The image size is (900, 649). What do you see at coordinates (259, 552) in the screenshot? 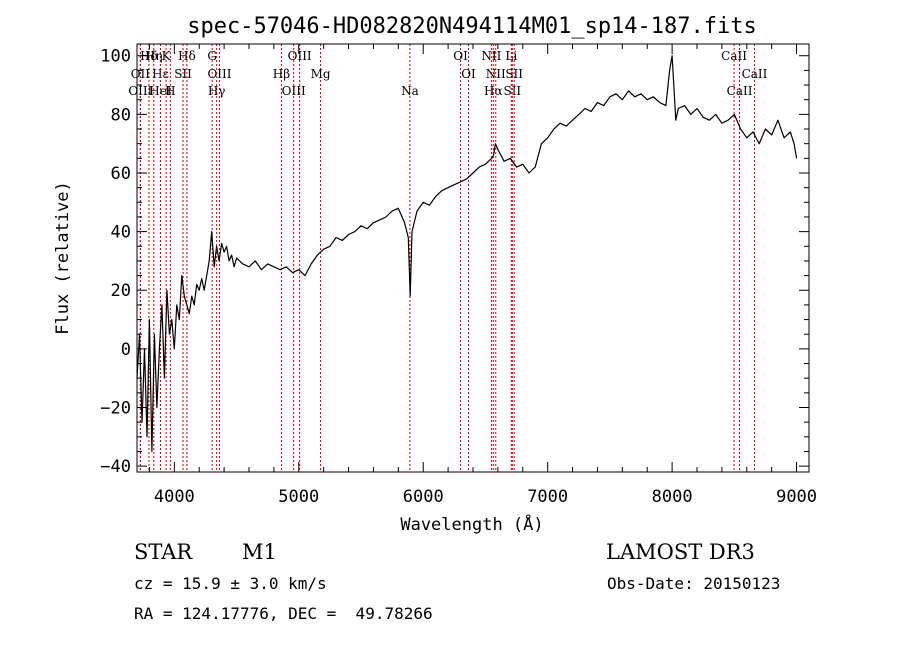
I see `object-subclass: M1` at bounding box center [259, 552].